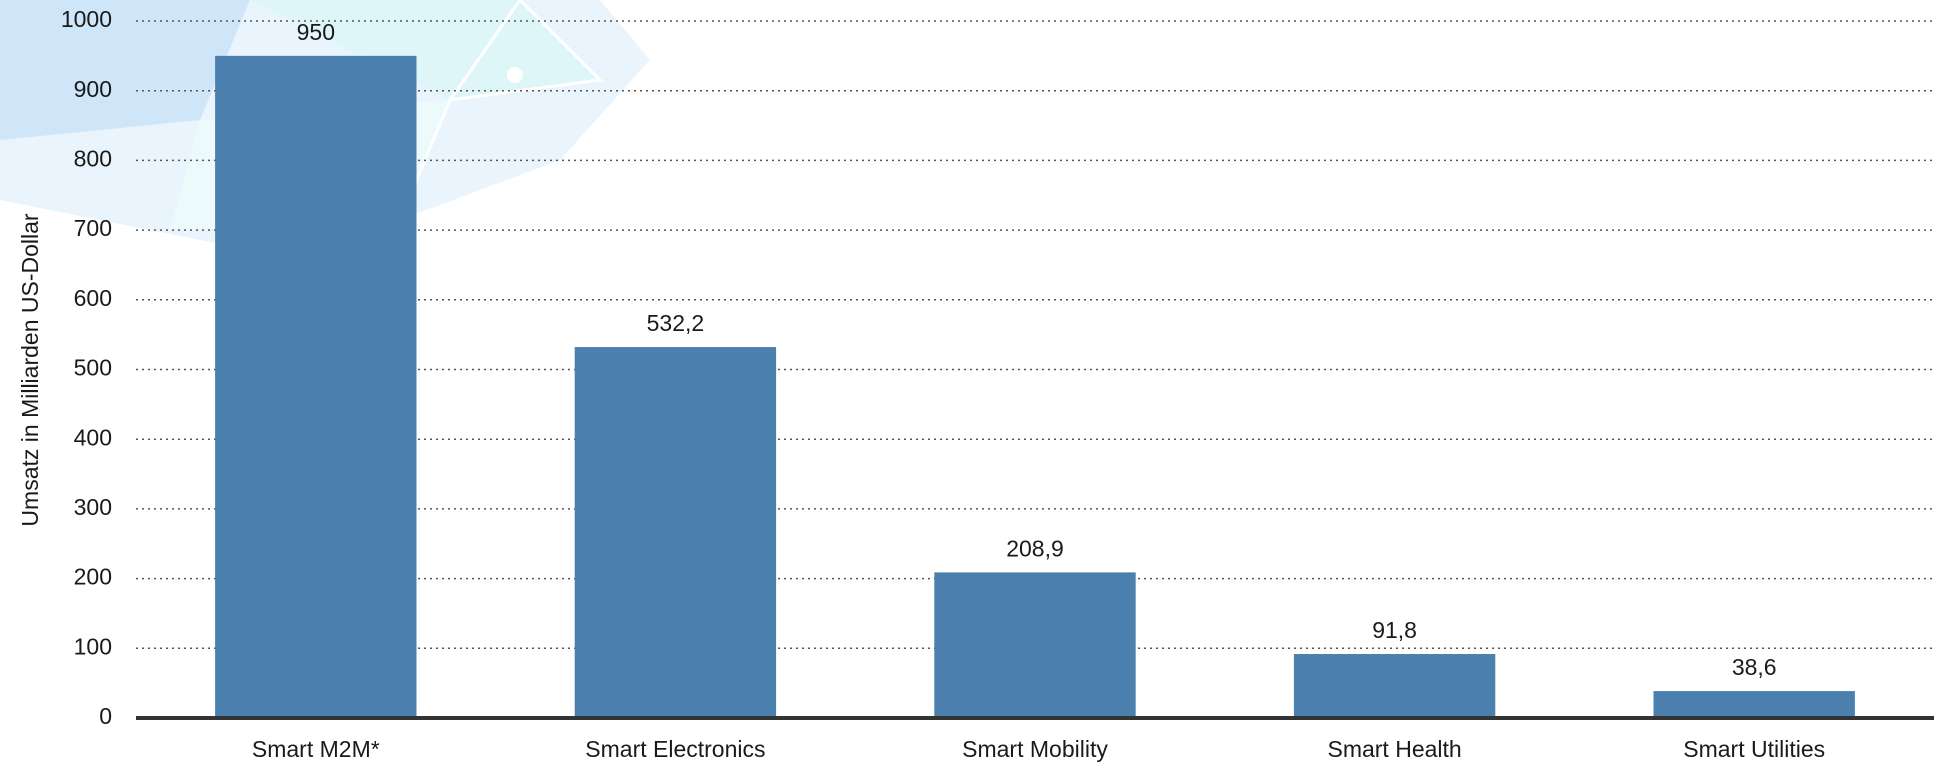 Image resolution: width=1934 pixels, height=765 pixels. What do you see at coordinates (93, 158) in the screenshot?
I see `y-tick-label: 800` at bounding box center [93, 158].